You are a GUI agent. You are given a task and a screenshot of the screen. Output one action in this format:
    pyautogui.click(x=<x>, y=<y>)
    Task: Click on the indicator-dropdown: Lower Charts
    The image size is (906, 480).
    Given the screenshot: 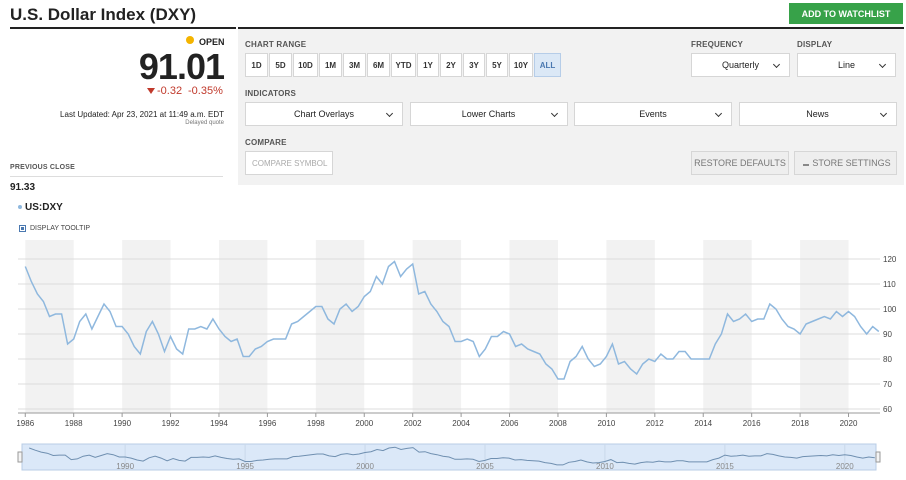 What is the action you would take?
    pyautogui.click(x=488, y=114)
    